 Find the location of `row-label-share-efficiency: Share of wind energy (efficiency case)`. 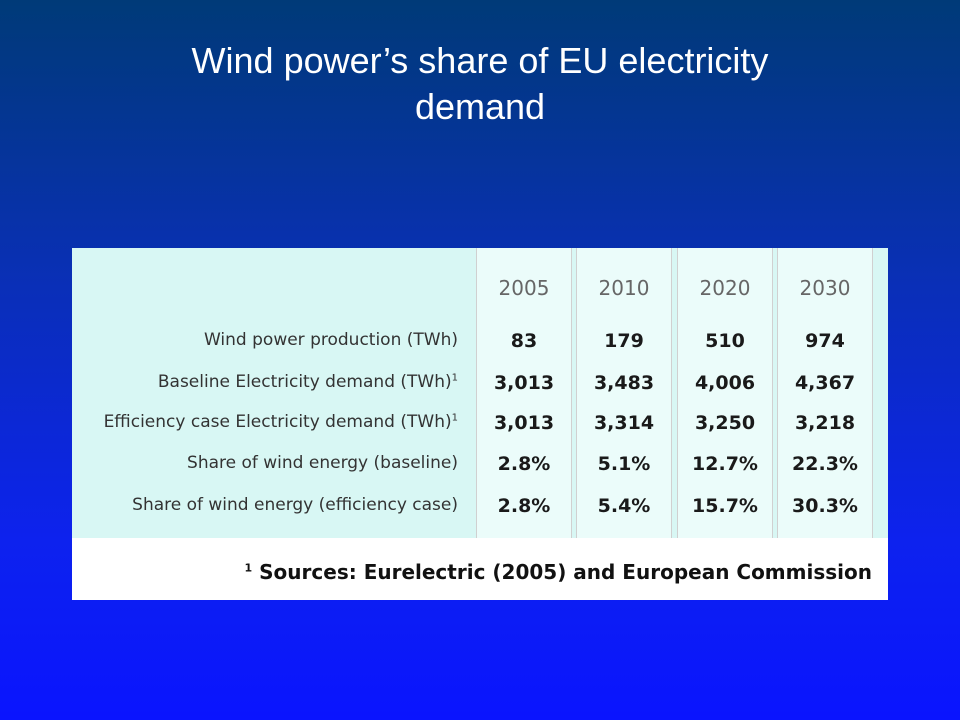

row-label-share-efficiency: Share of wind energy (efficiency case) is located at coordinates (295, 505).